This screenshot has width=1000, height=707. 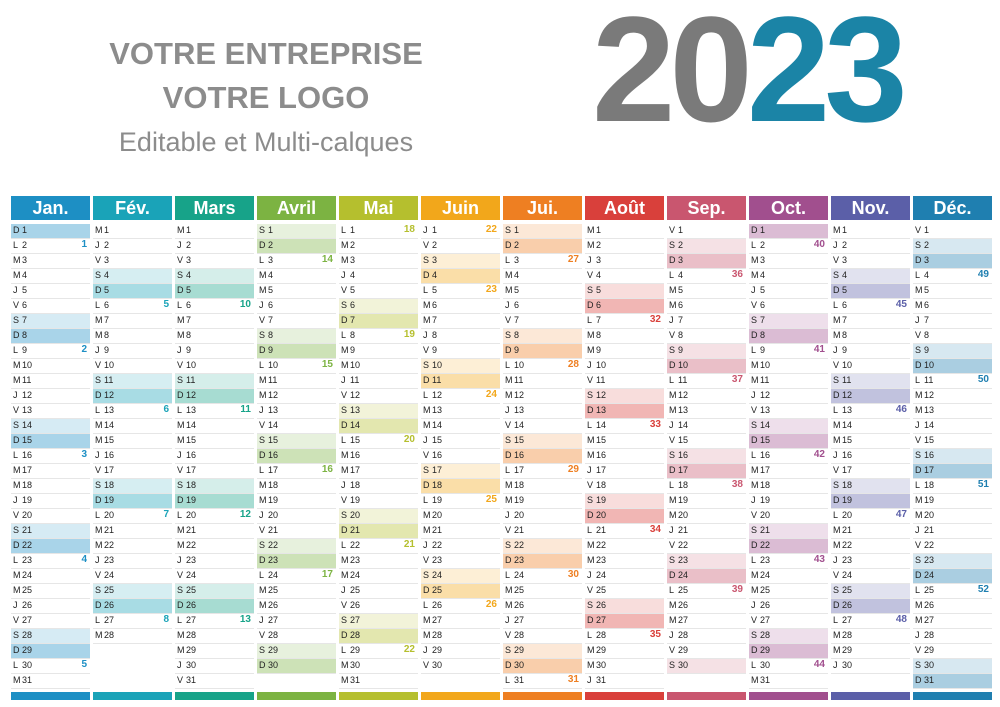 What do you see at coordinates (624, 696) in the screenshot?
I see `month-footer-bar` at bounding box center [624, 696].